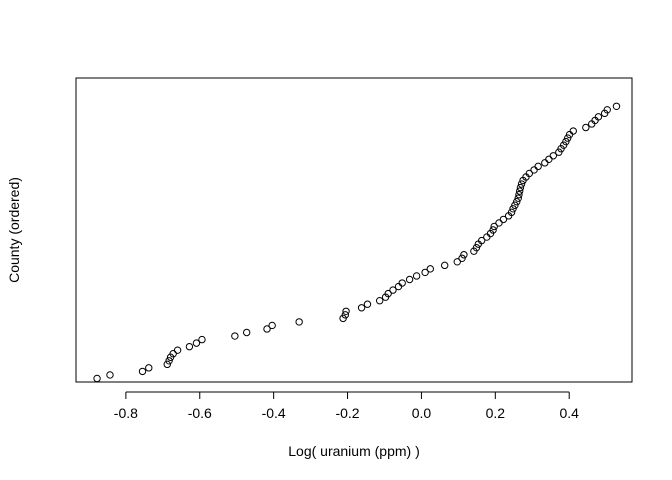 The height and width of the screenshot is (480, 672). I want to click on x-tick-label: -0.2, so click(347, 413).